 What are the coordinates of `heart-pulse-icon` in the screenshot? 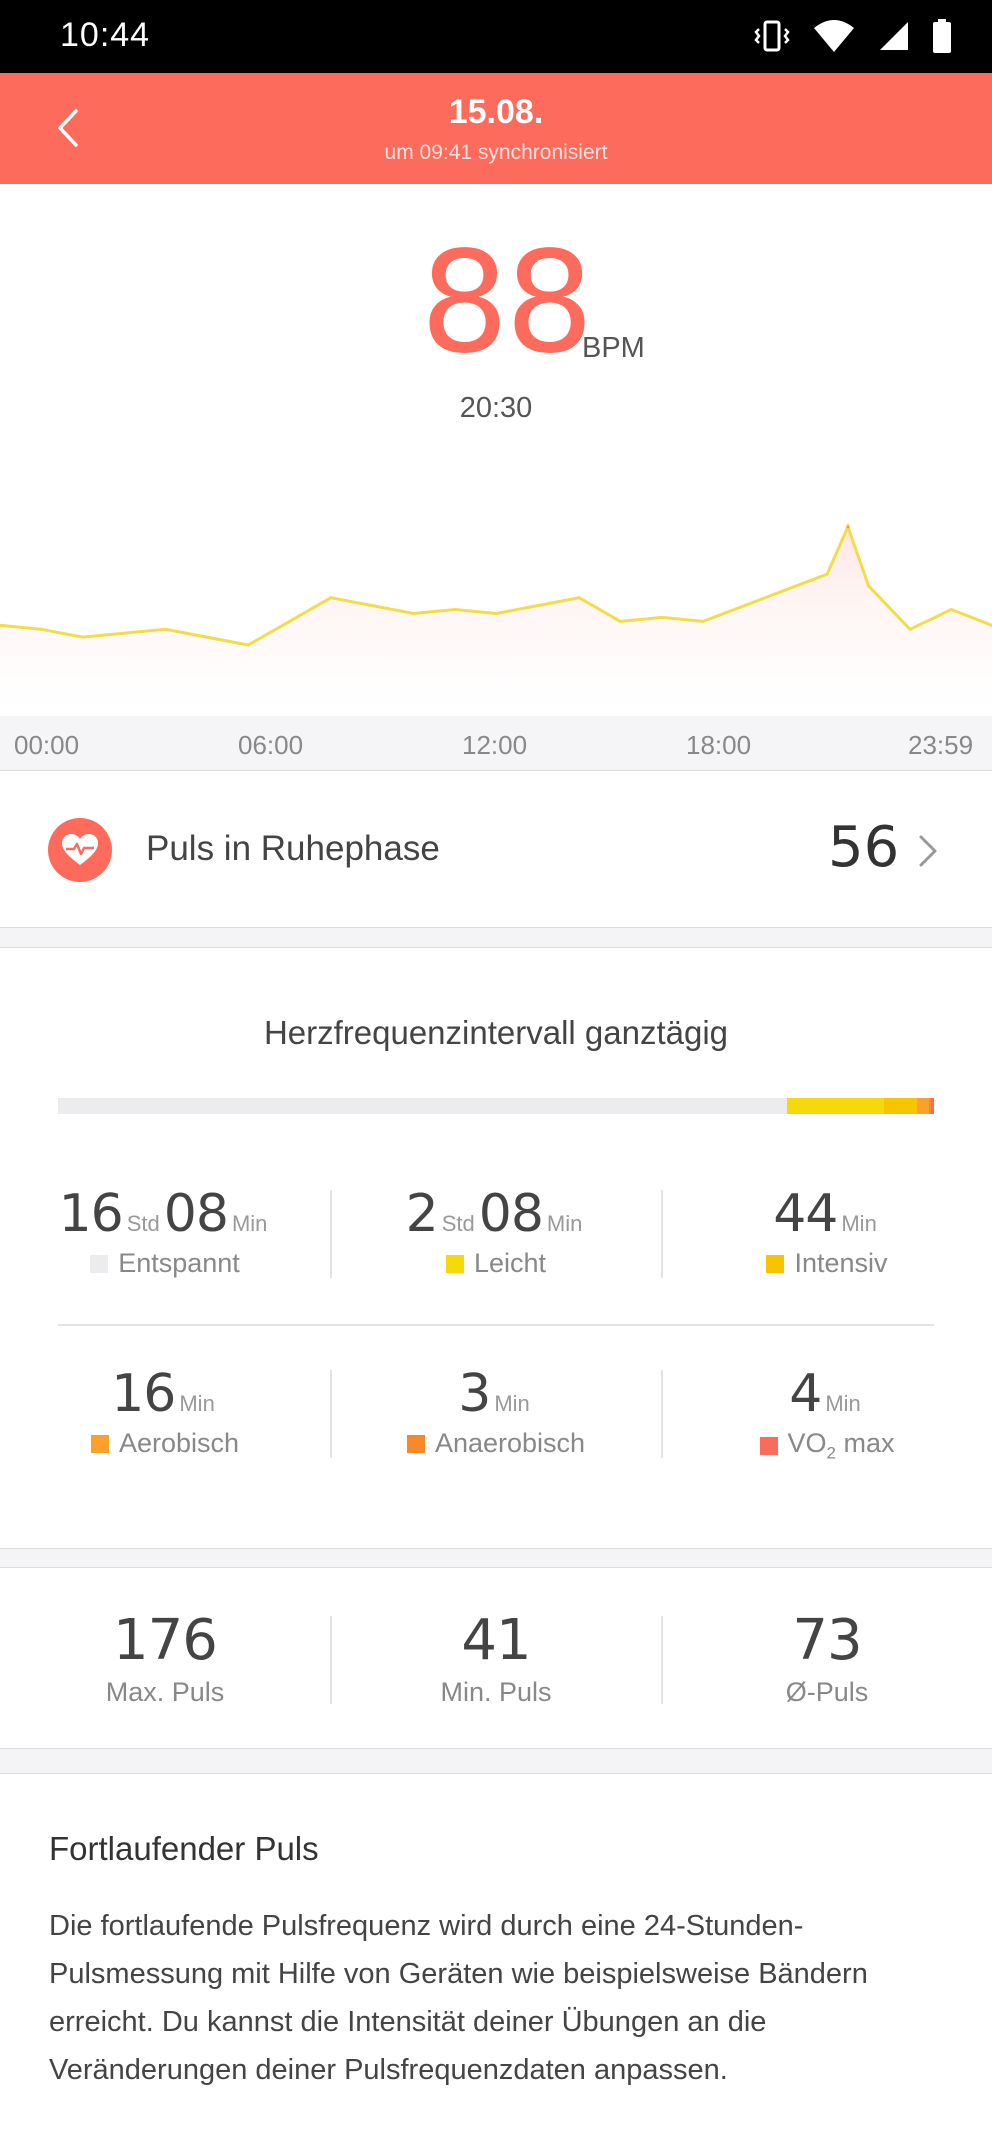 It's located at (80, 850).